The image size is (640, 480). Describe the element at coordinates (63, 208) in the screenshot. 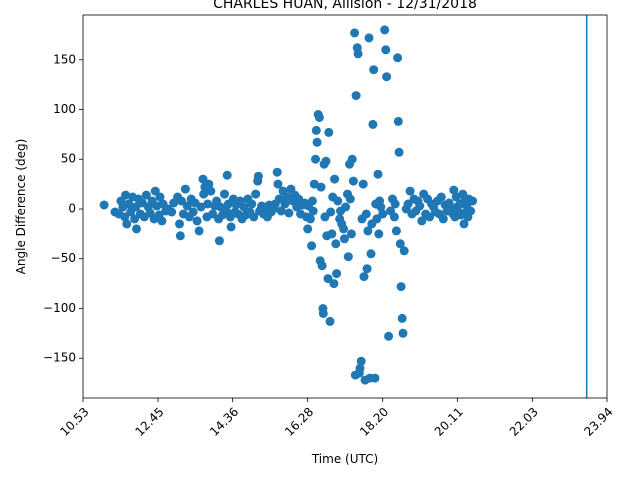

I see `y-axis-ticks: −150 −100 −50 0 50 100 150` at that location.